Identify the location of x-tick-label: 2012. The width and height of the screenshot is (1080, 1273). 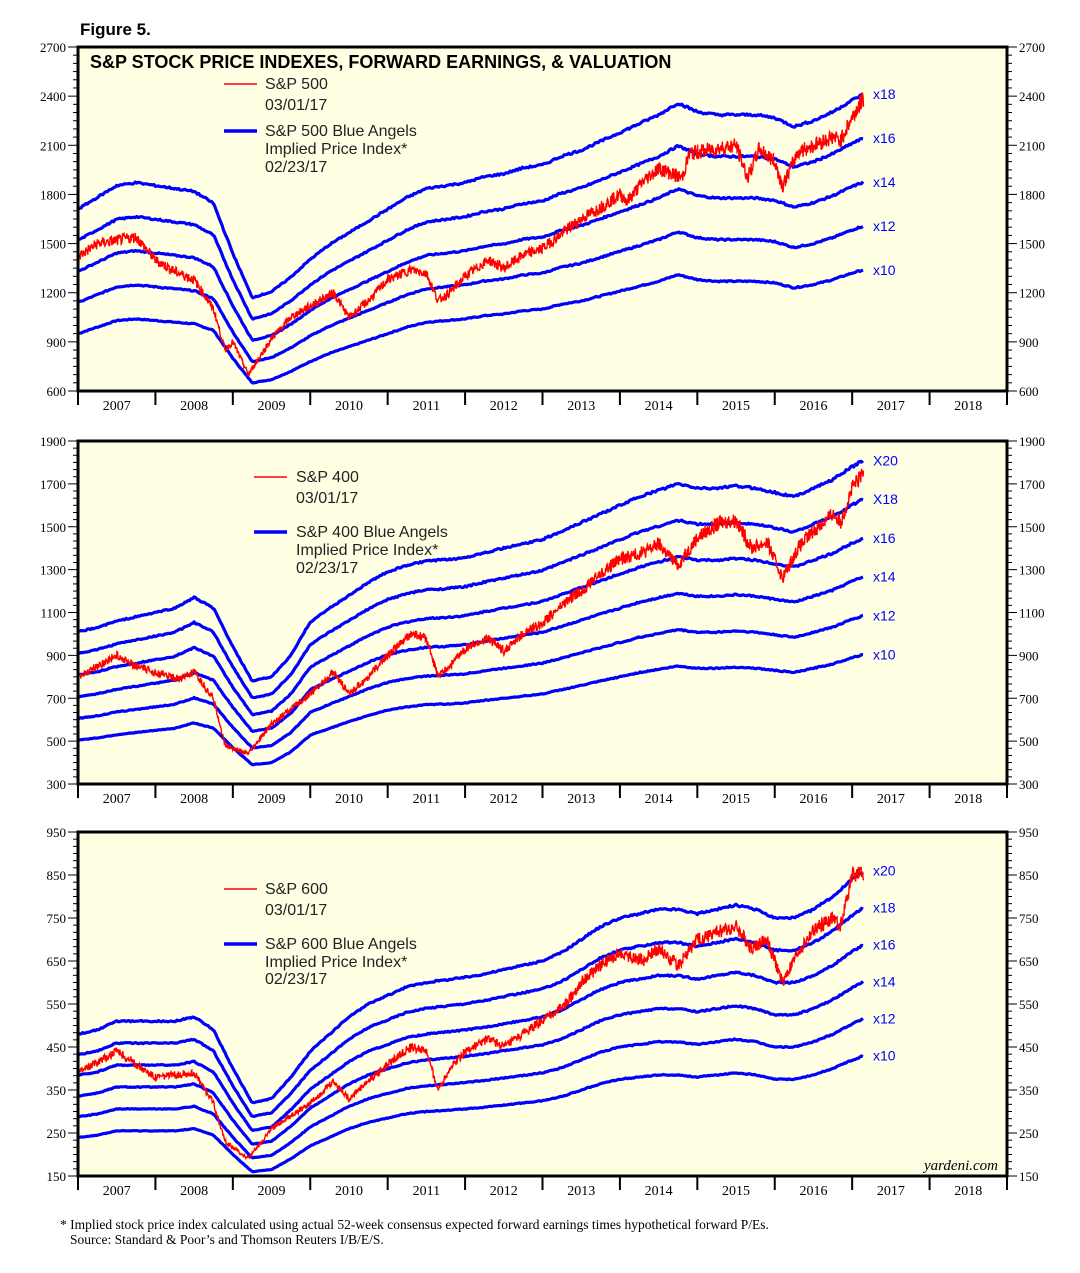
(504, 799).